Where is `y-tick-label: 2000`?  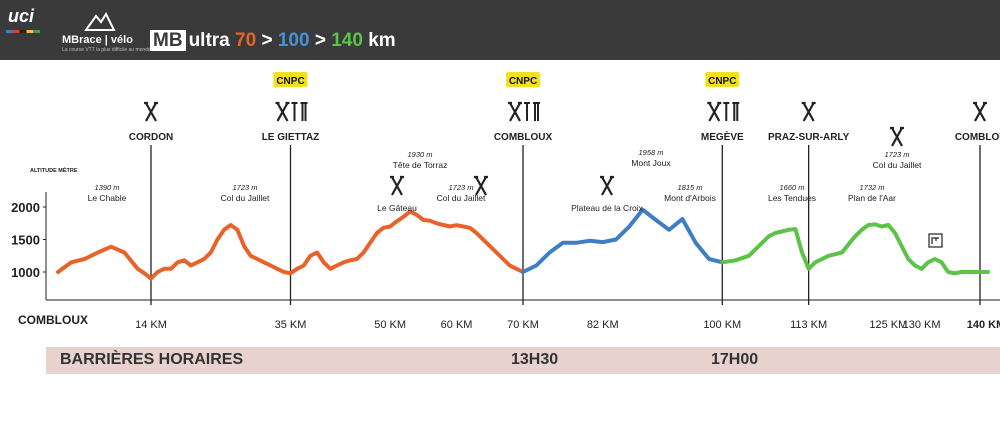 y-tick-label: 2000 is located at coordinates (25, 207).